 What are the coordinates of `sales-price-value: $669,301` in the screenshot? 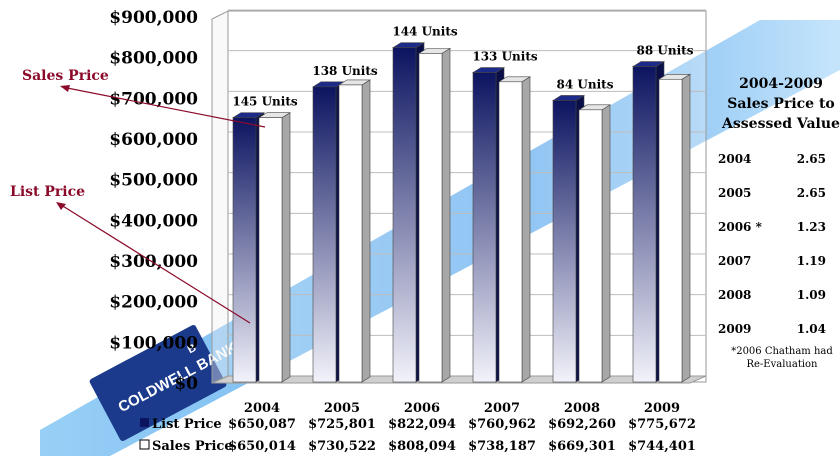 It's located at (582, 446).